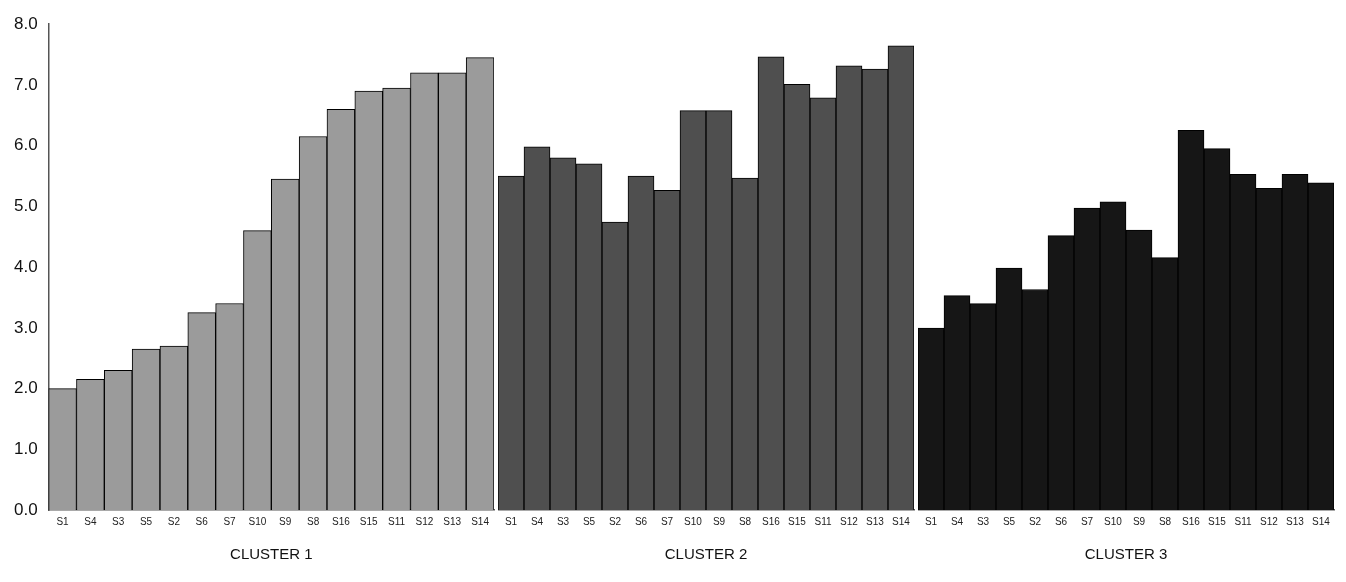  What do you see at coordinates (1126, 554) in the screenshot?
I see `x-axis-title: CLUSTER 3` at bounding box center [1126, 554].